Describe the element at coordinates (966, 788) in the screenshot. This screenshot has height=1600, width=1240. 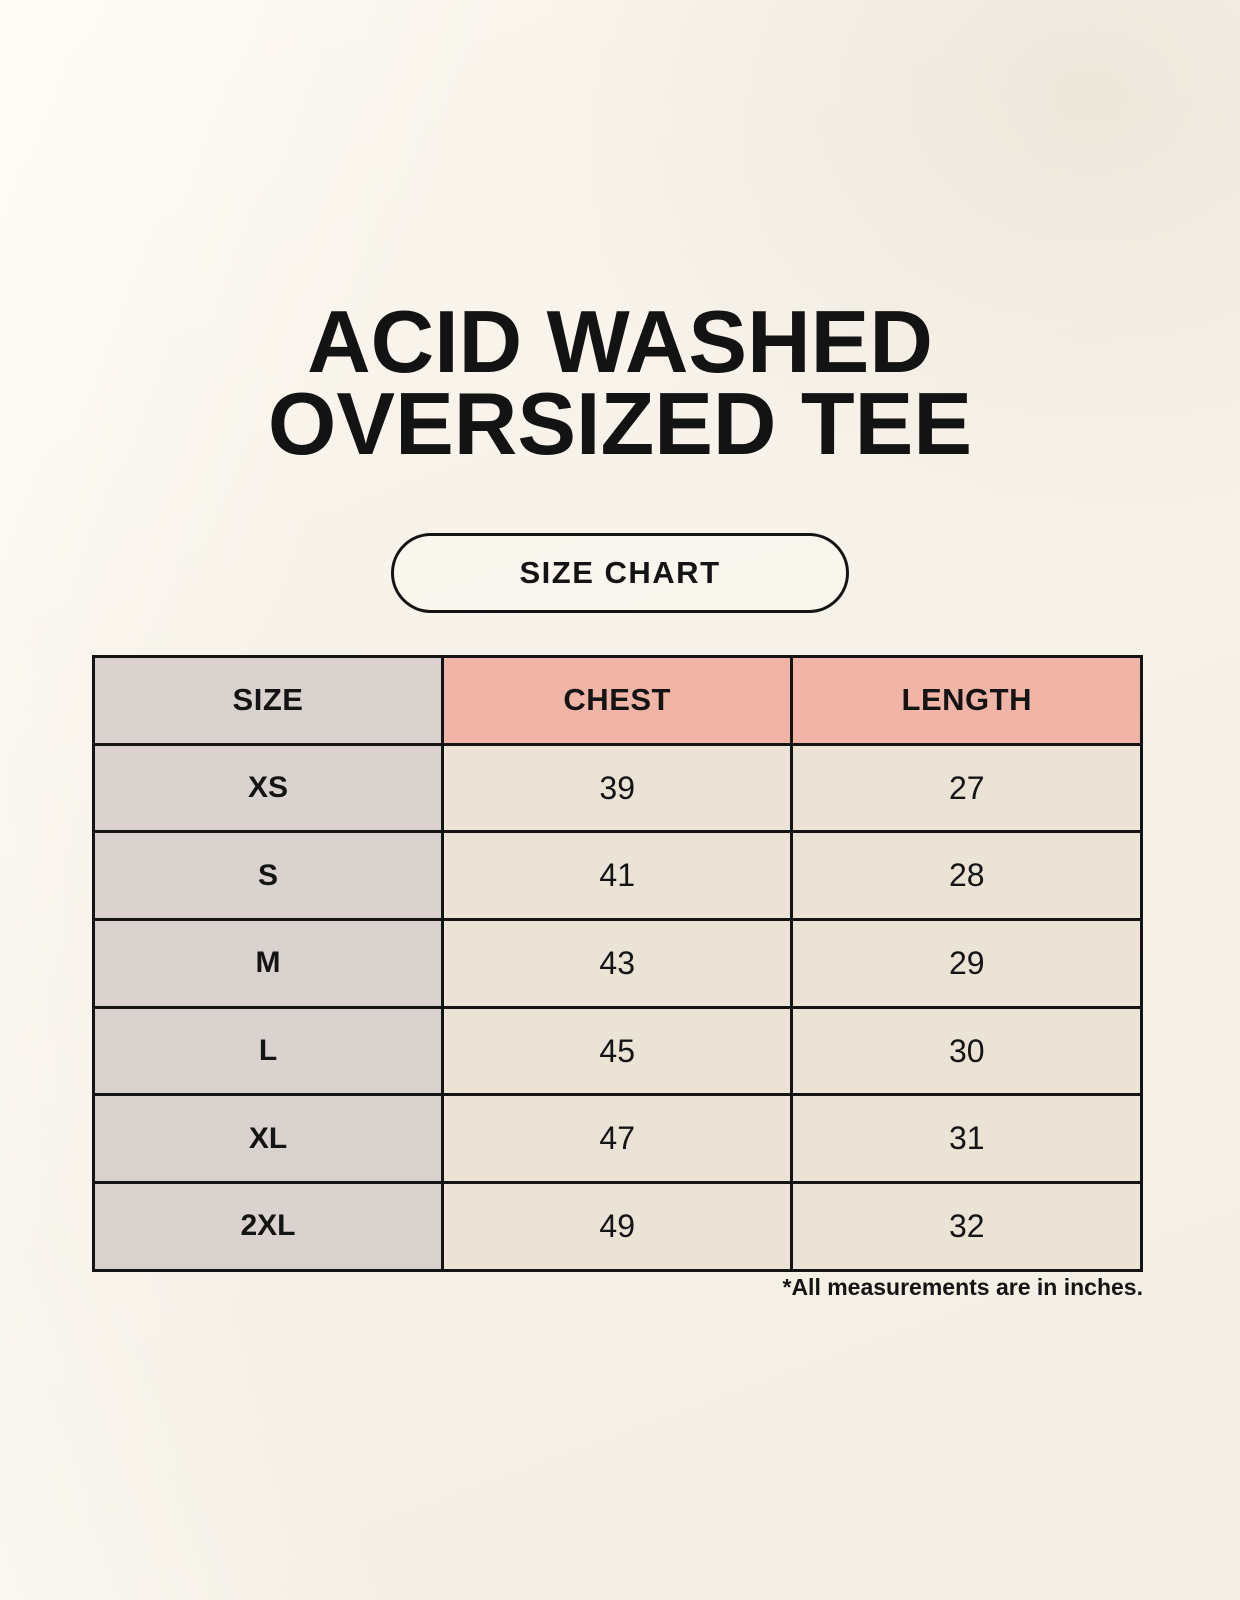
I see `length-cell: 27` at that location.